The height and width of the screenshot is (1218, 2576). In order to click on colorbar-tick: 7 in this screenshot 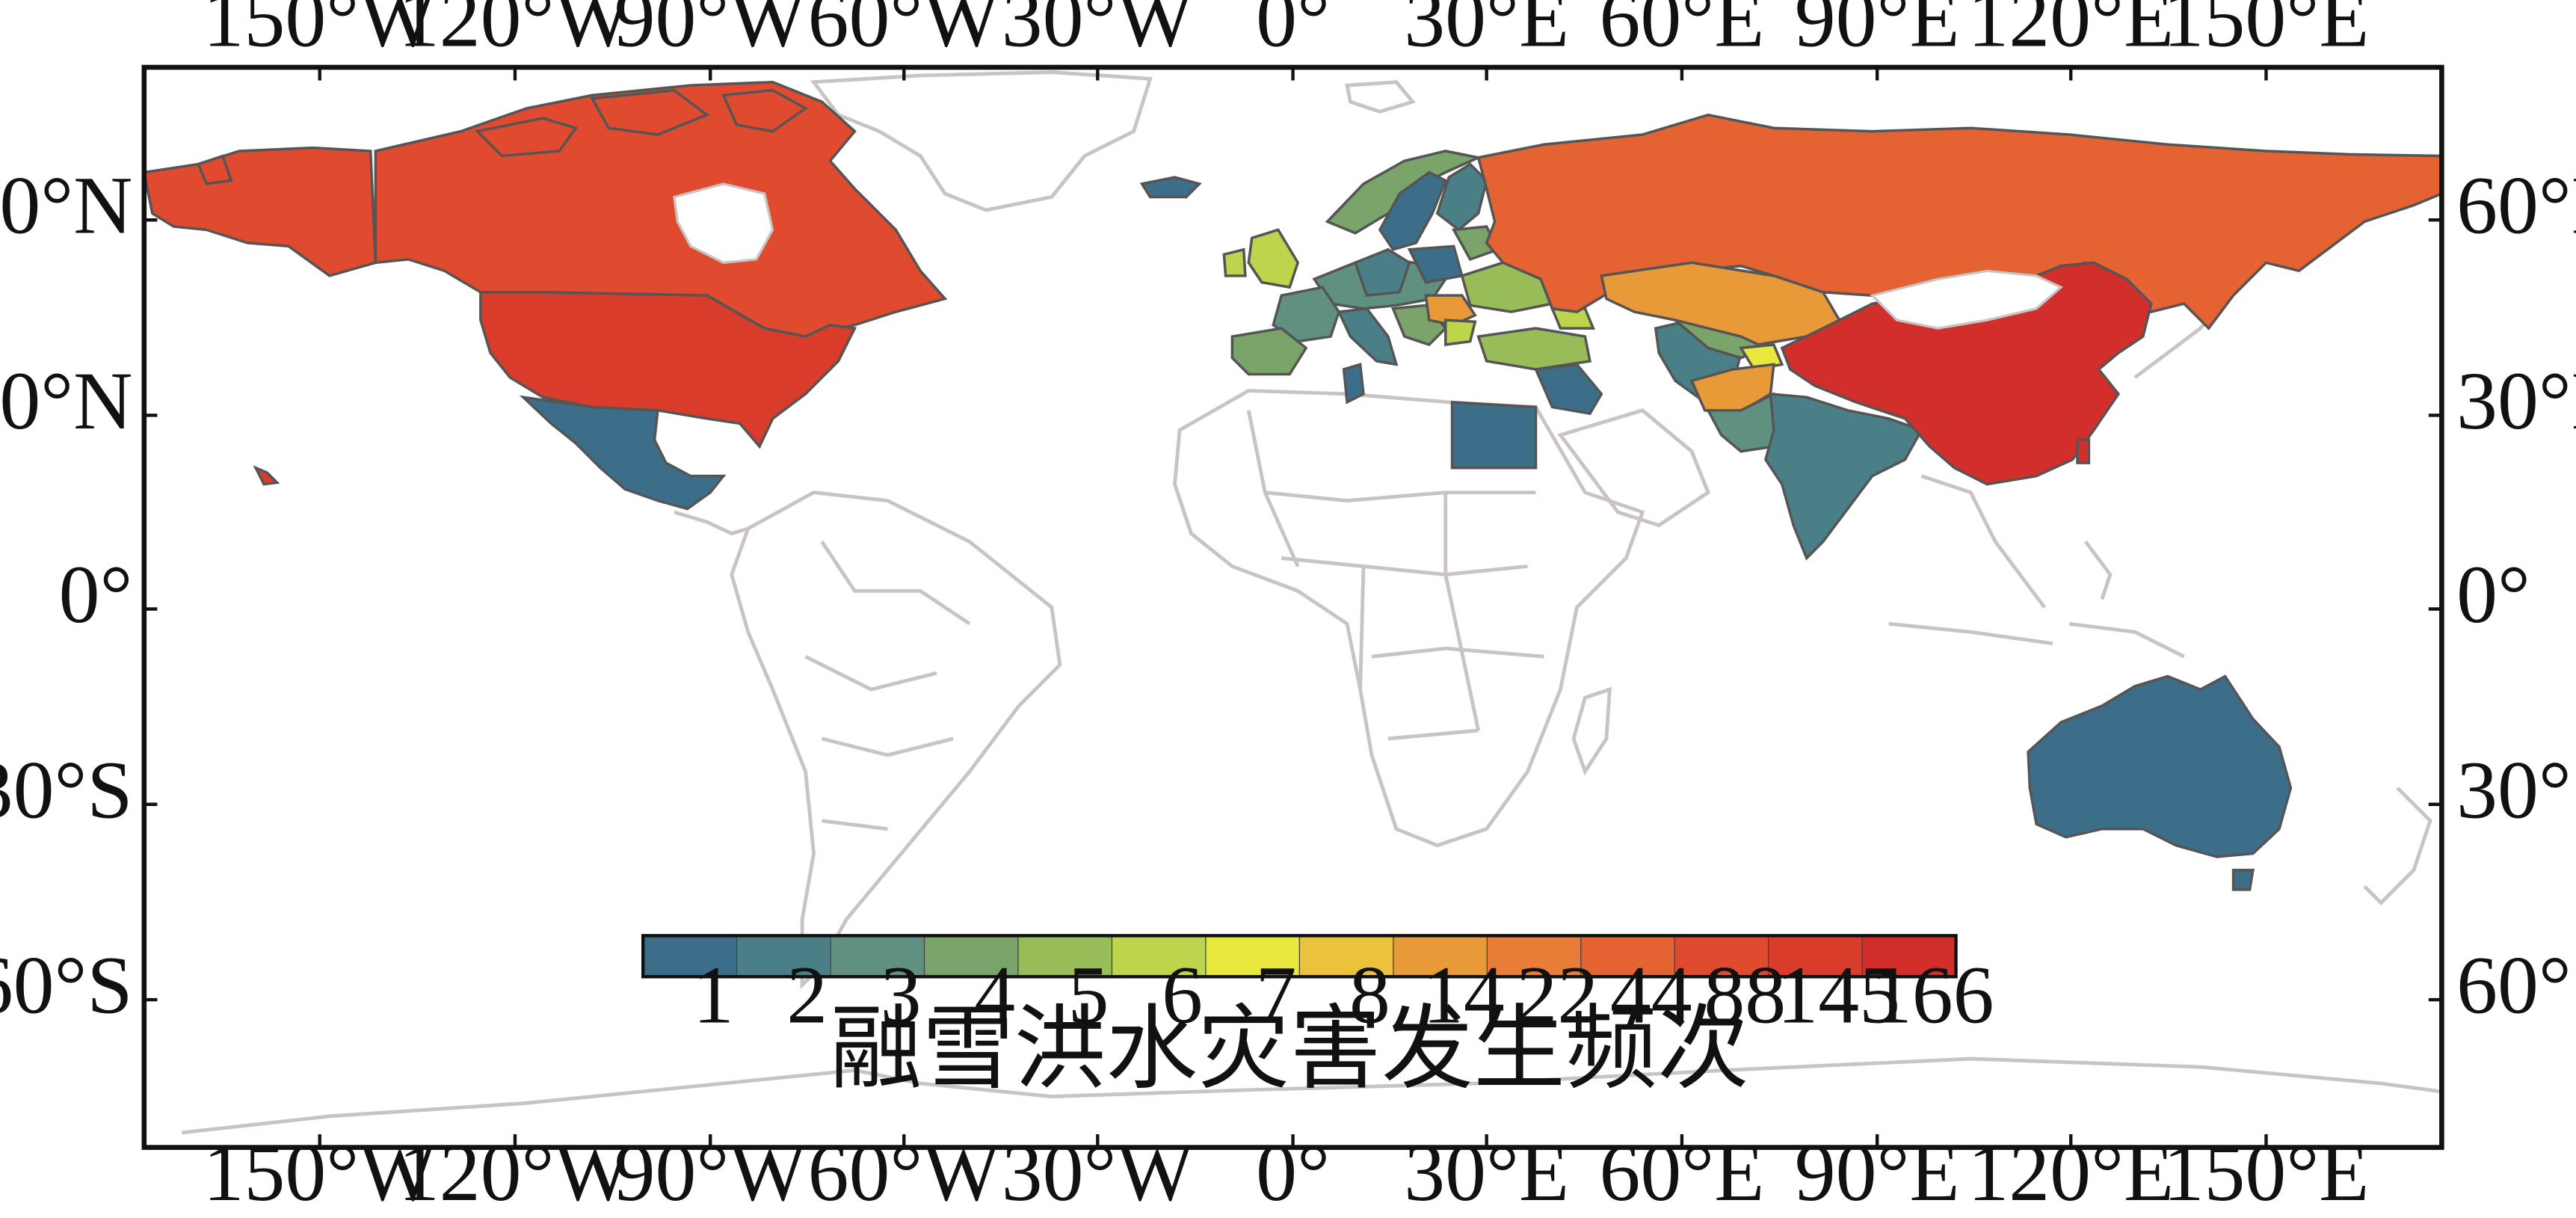, I will do `click(1276, 996)`.